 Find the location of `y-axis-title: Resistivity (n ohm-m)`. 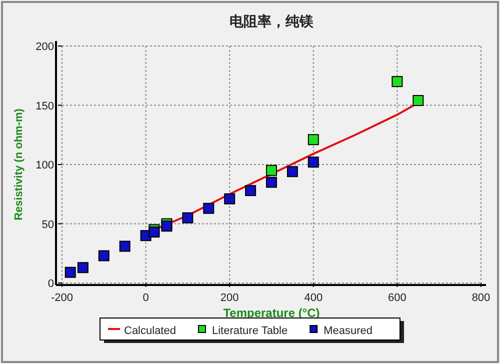

y-axis-title: Resistivity (n ohm-m) is located at coordinates (19, 164).